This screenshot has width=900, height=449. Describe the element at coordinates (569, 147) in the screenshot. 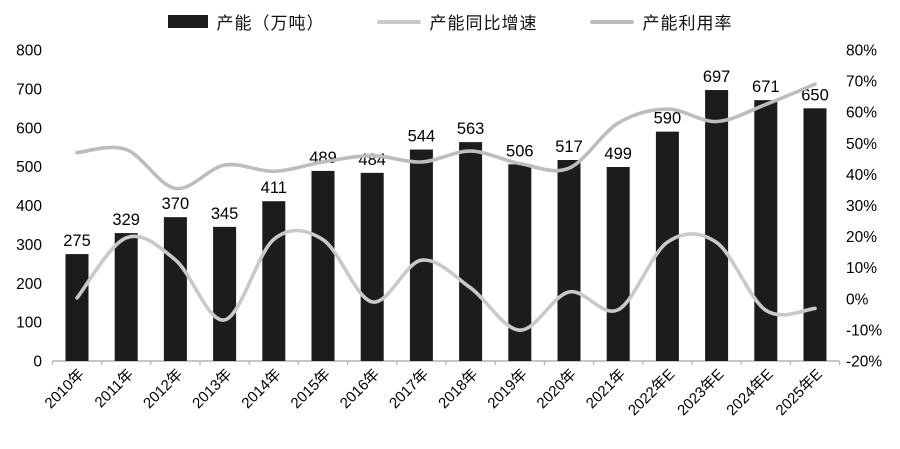

I see `bar-value-label: 517` at that location.